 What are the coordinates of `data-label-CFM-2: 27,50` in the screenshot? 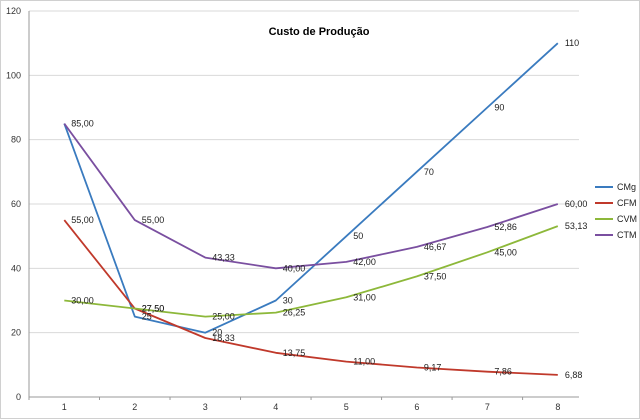 It's located at (153, 309).